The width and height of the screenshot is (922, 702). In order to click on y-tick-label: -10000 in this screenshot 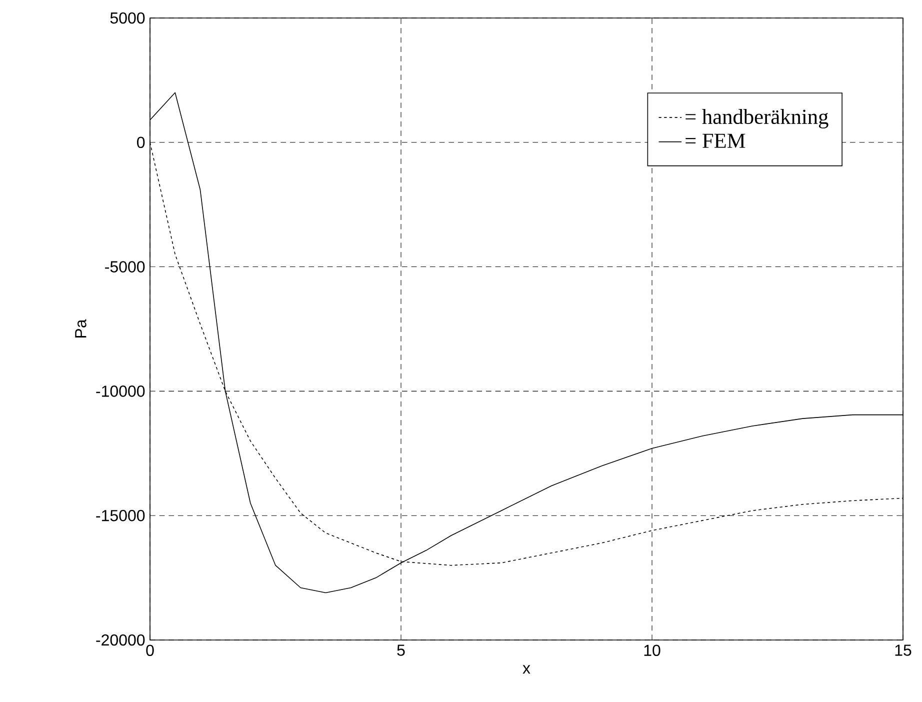, I will do `click(120, 391)`.